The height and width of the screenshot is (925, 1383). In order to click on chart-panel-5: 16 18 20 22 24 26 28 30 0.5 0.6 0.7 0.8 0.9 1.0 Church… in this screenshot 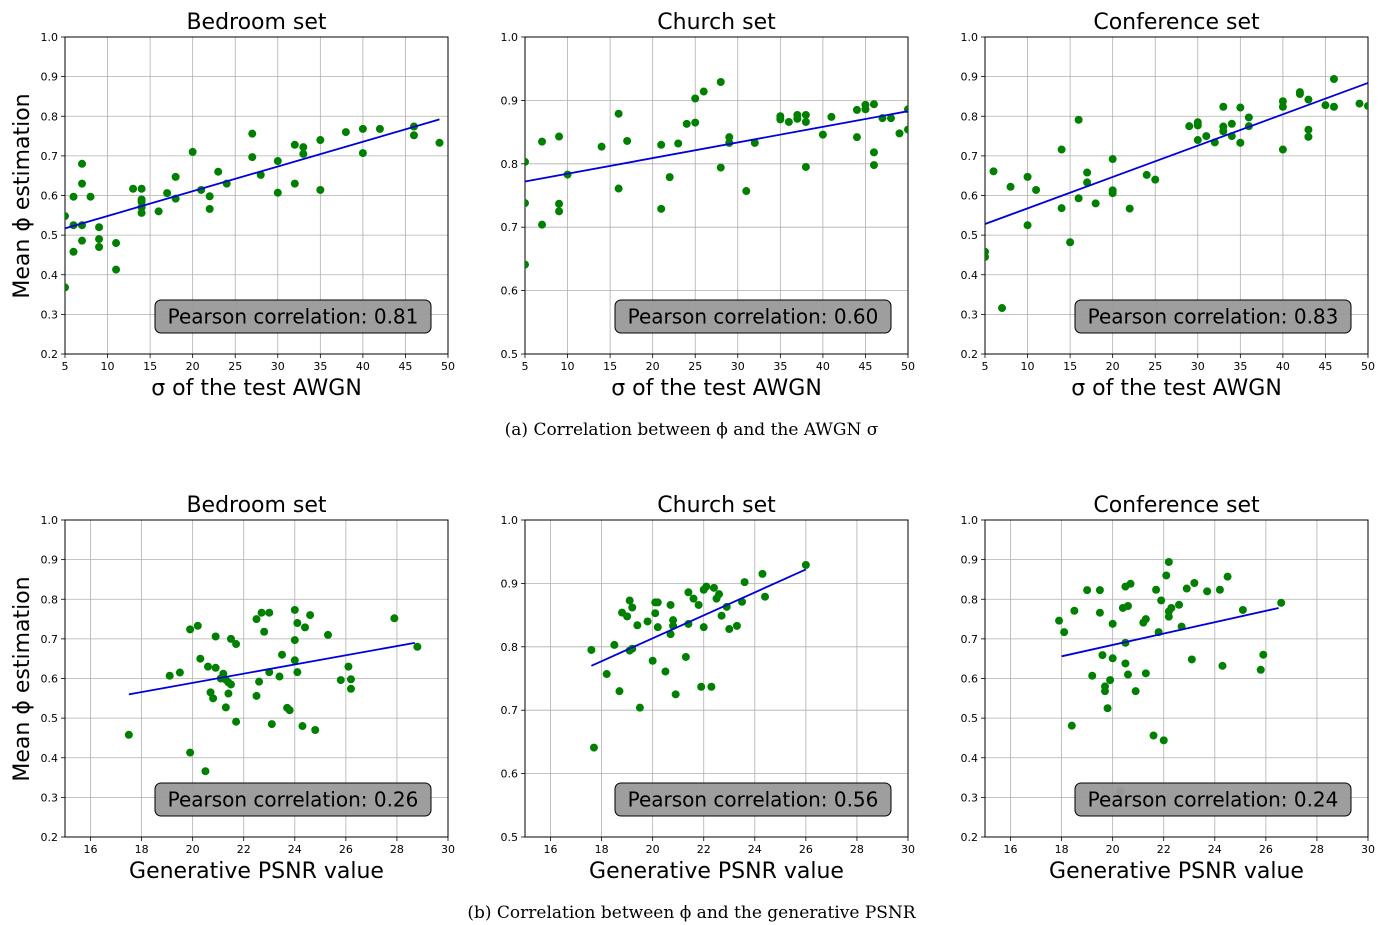, I will do `click(708, 688)`.